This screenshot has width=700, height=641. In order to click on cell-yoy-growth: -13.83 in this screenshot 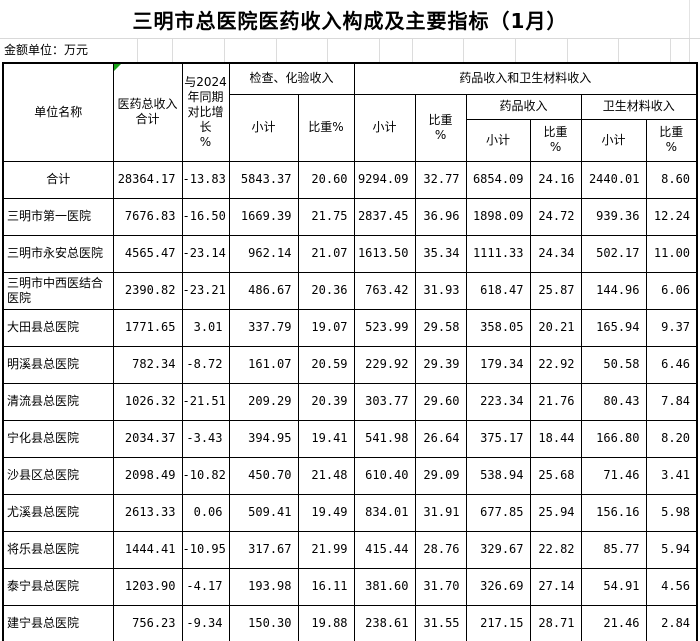, I will do `click(205, 179)`.